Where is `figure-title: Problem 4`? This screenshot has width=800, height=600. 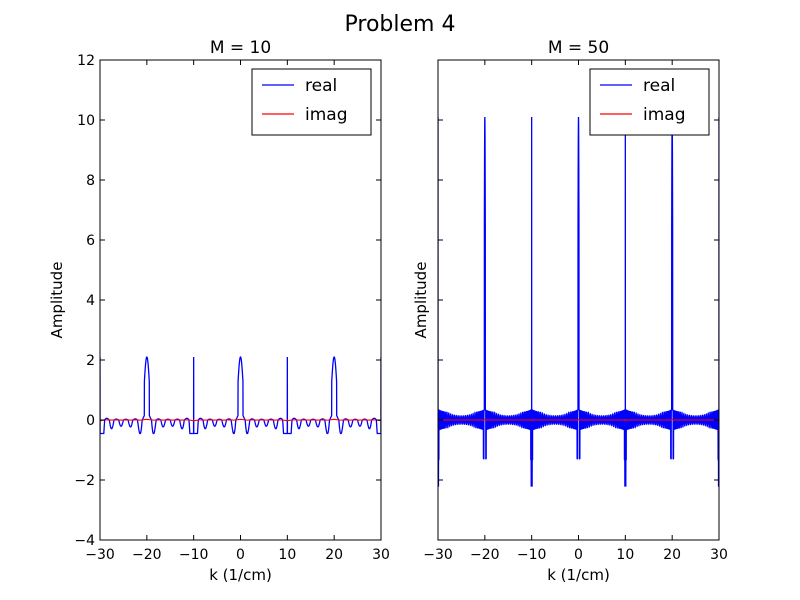
figure-title: Problem 4 is located at coordinates (400, 24).